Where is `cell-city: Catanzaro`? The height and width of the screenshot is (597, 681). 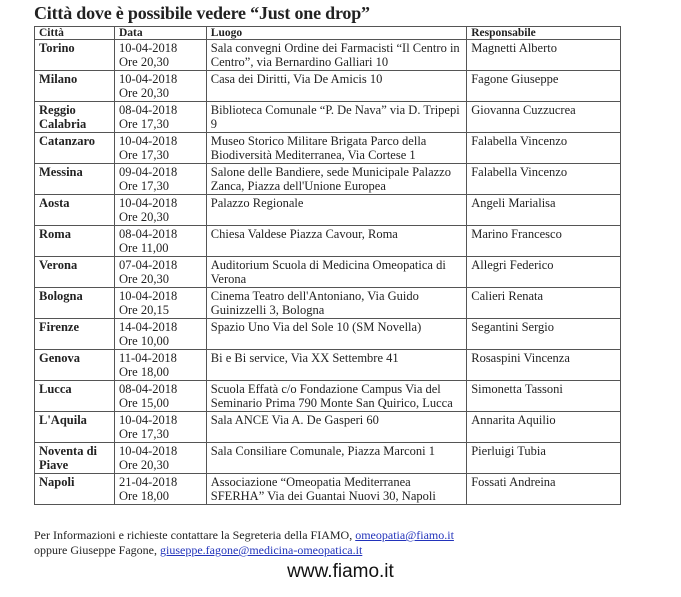 cell-city: Catanzaro is located at coordinates (74, 148).